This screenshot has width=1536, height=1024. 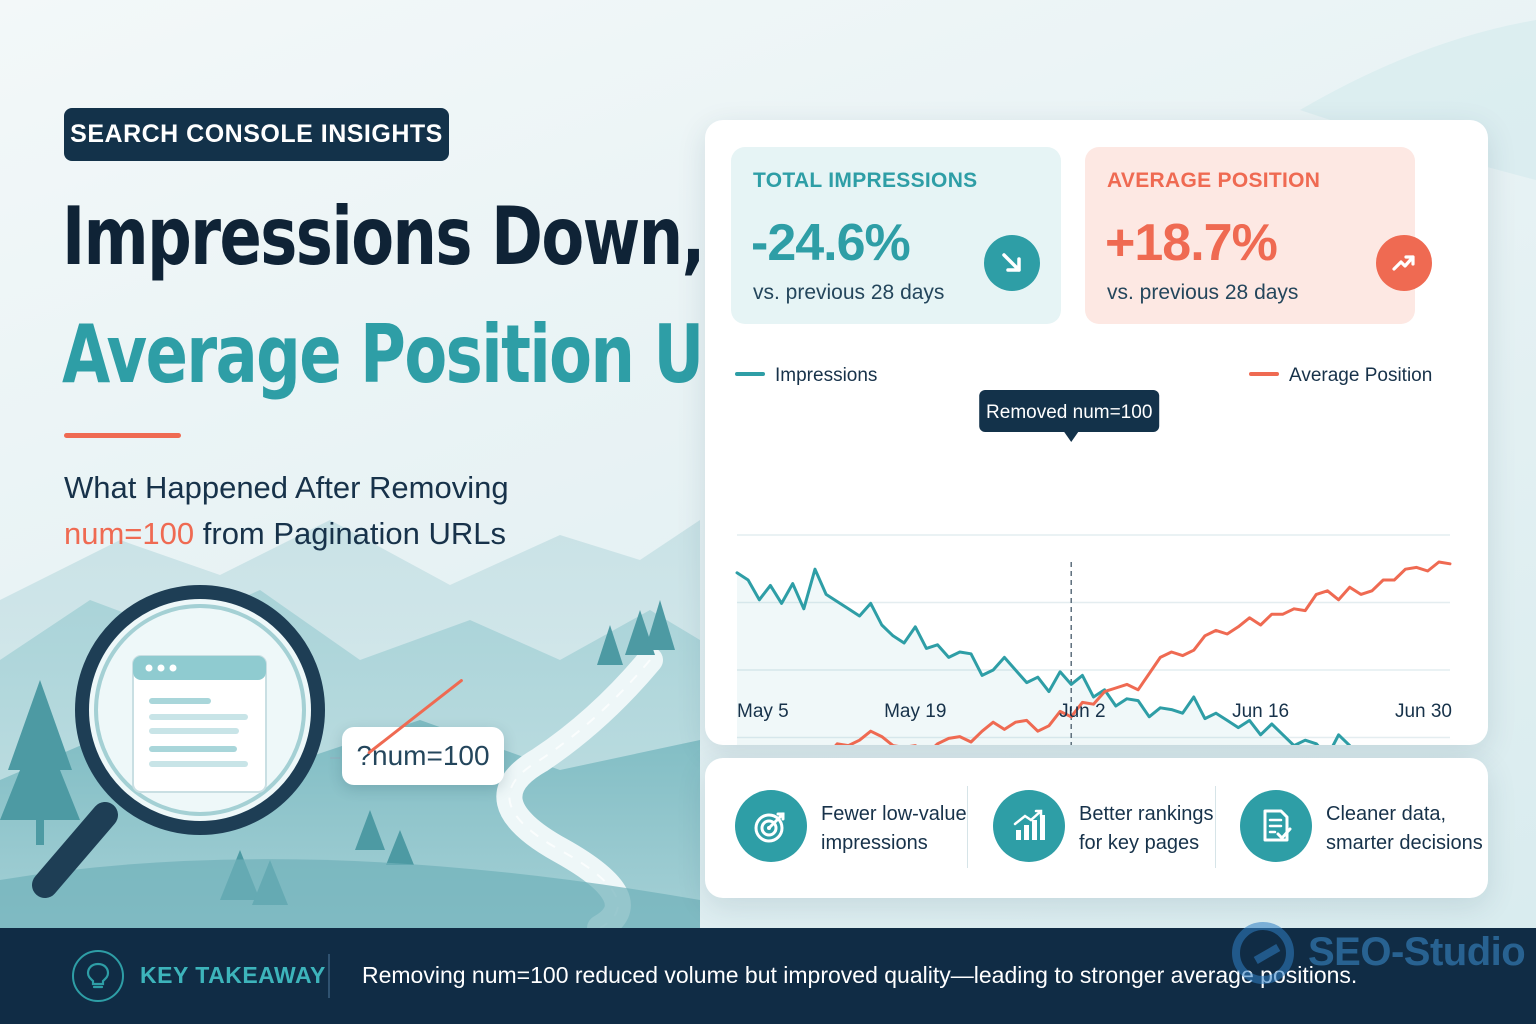 I want to click on subtitle-highlight: num=100, so click(x=129, y=533).